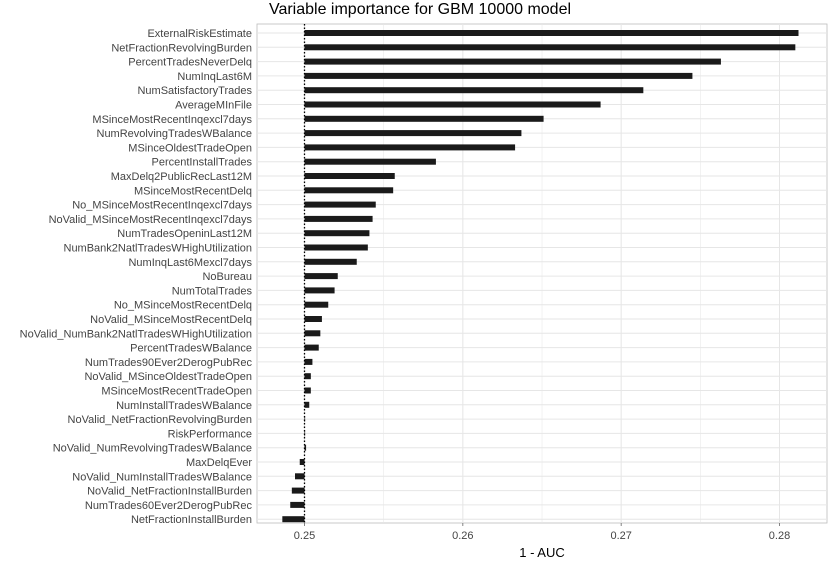  What do you see at coordinates (162, 477) in the screenshot?
I see `y-tick-label: NoValid_NumInstallTradesWBalance` at bounding box center [162, 477].